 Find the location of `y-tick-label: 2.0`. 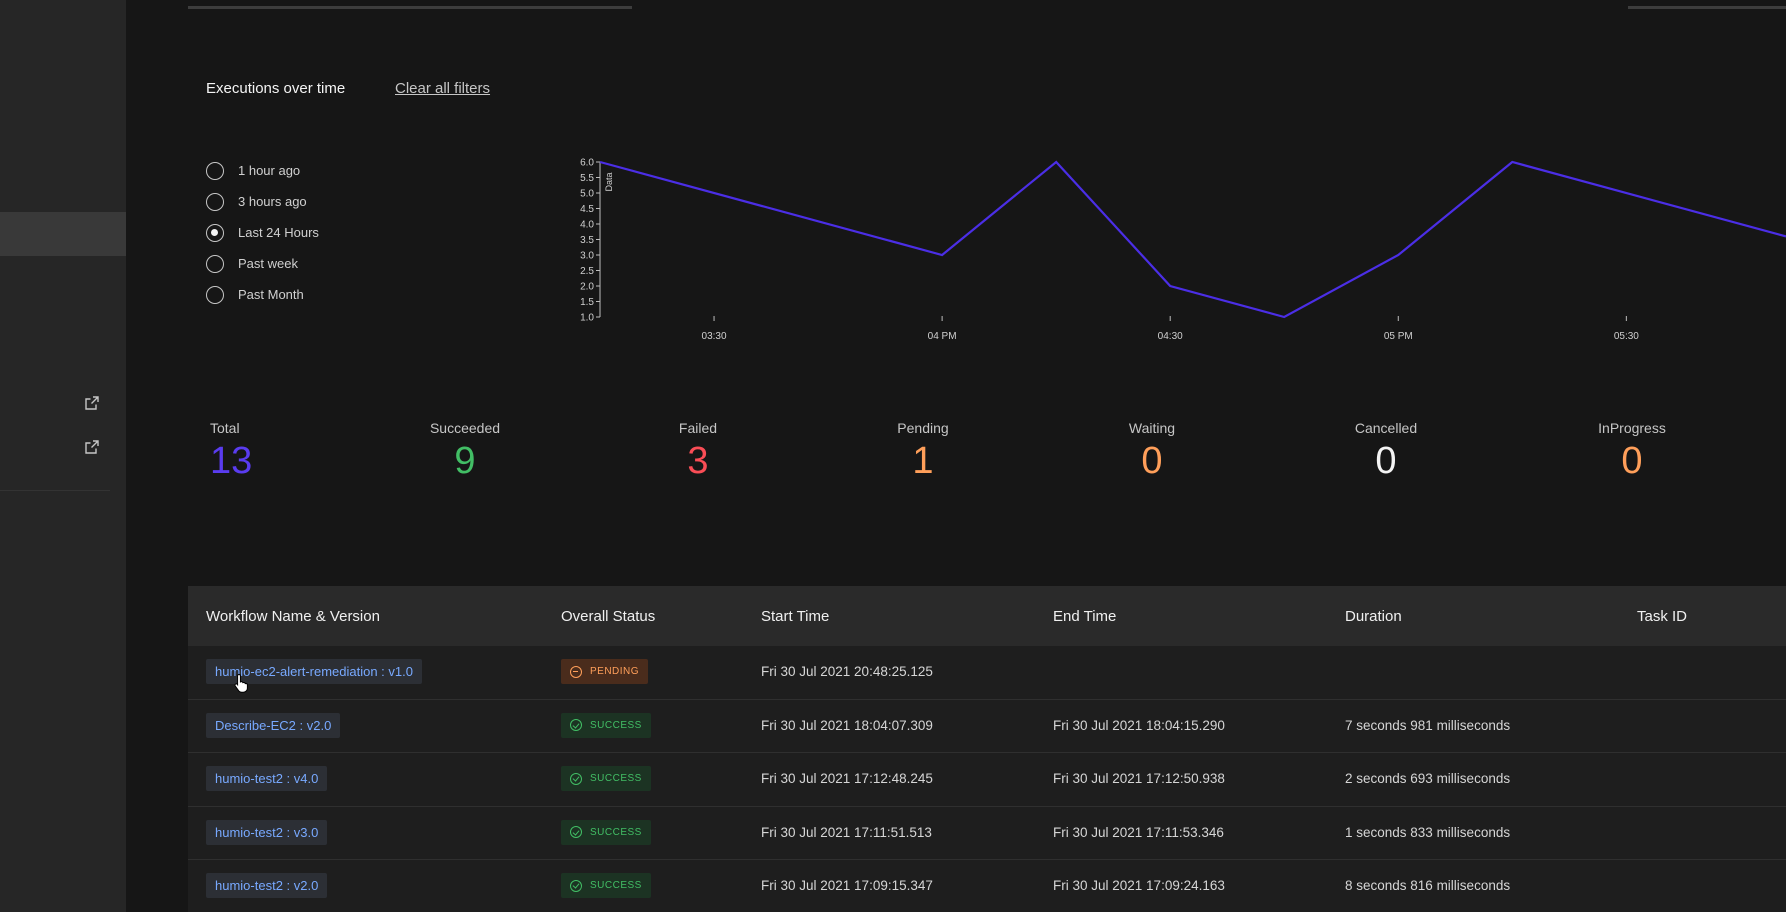

y-tick-label: 2.0 is located at coordinates (587, 287).